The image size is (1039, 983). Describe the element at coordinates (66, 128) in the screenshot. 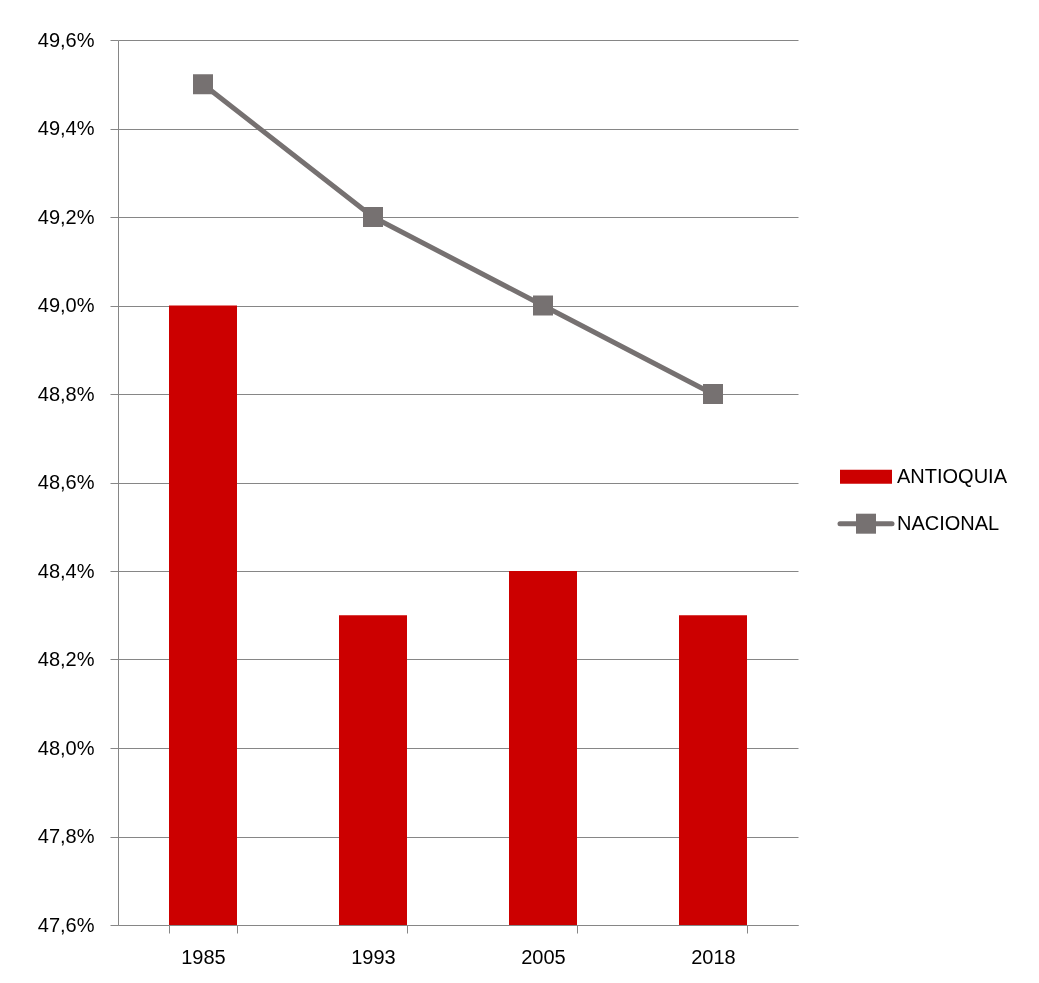

I see `y-tick-label: 49,4%` at that location.